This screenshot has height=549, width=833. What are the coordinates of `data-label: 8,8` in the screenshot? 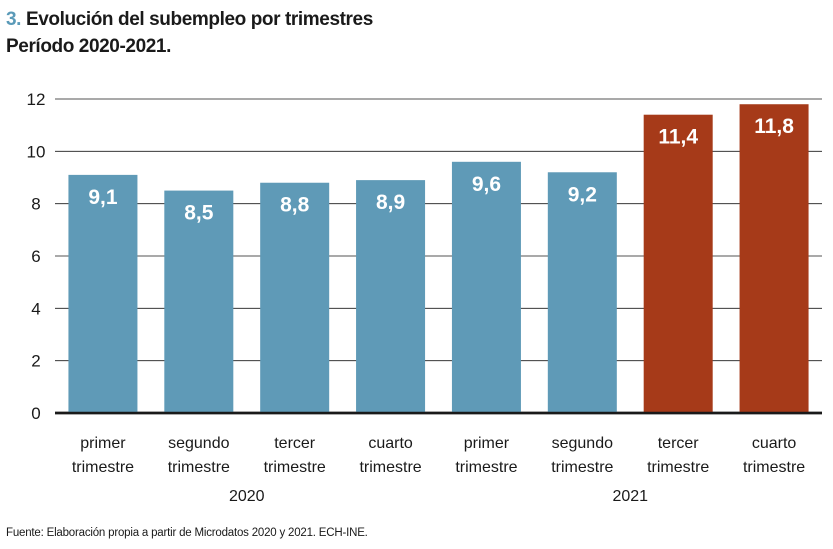 It's located at (295, 205).